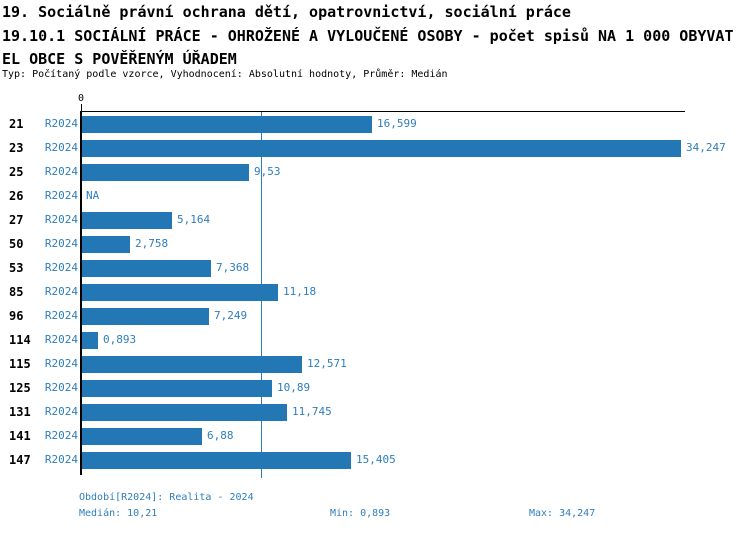 The image size is (750, 534). I want to click on chart-row: 26 R2024 NA, so click(375, 196).